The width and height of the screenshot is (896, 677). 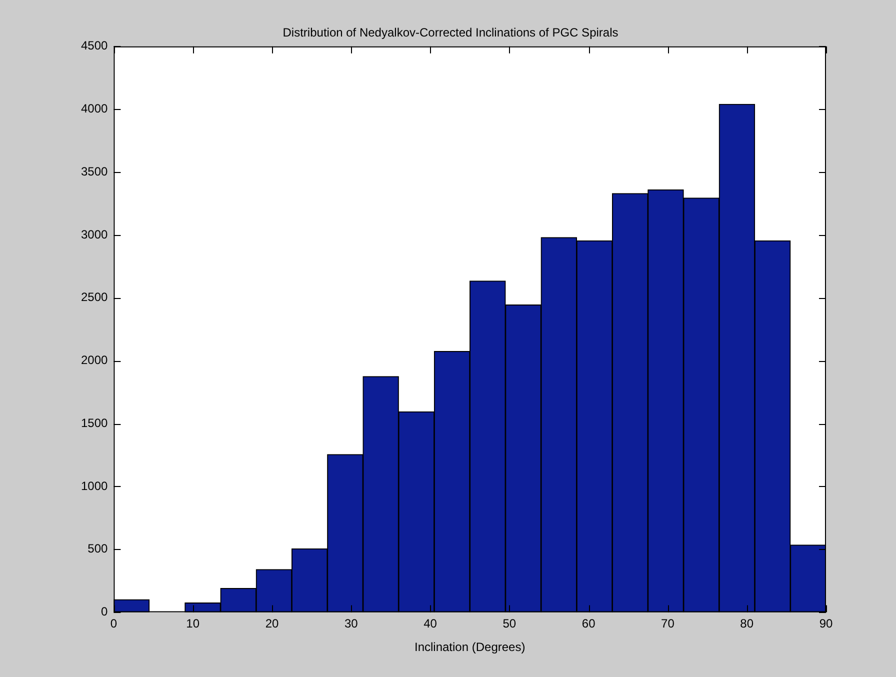 I want to click on y-tick-label: 2000, so click(x=94, y=360).